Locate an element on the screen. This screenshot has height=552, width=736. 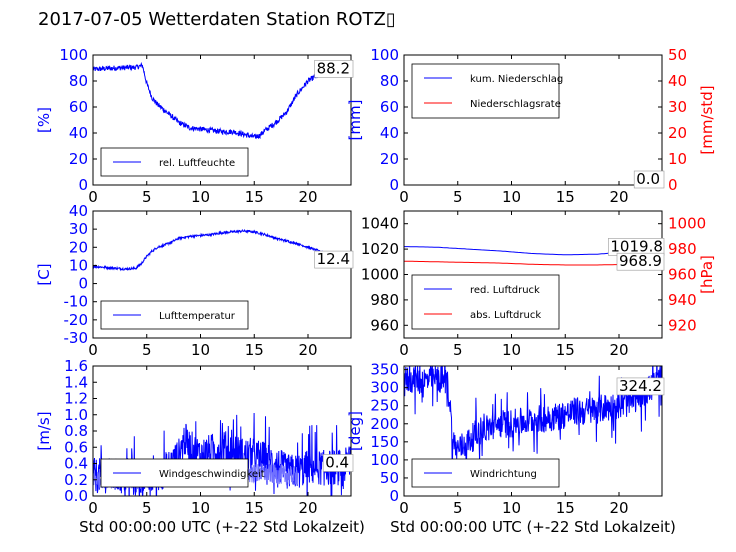
y-tick-label: 0.2 is located at coordinates (76, 480).